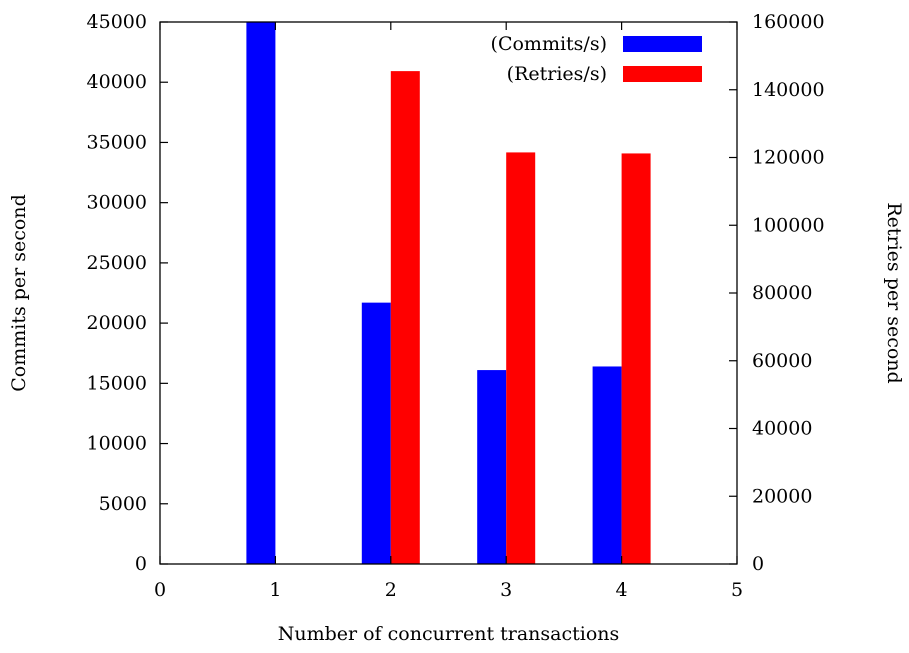 This screenshot has width=909, height=653. I want to click on legend-label-commits: (Commits/s), so click(549, 44).